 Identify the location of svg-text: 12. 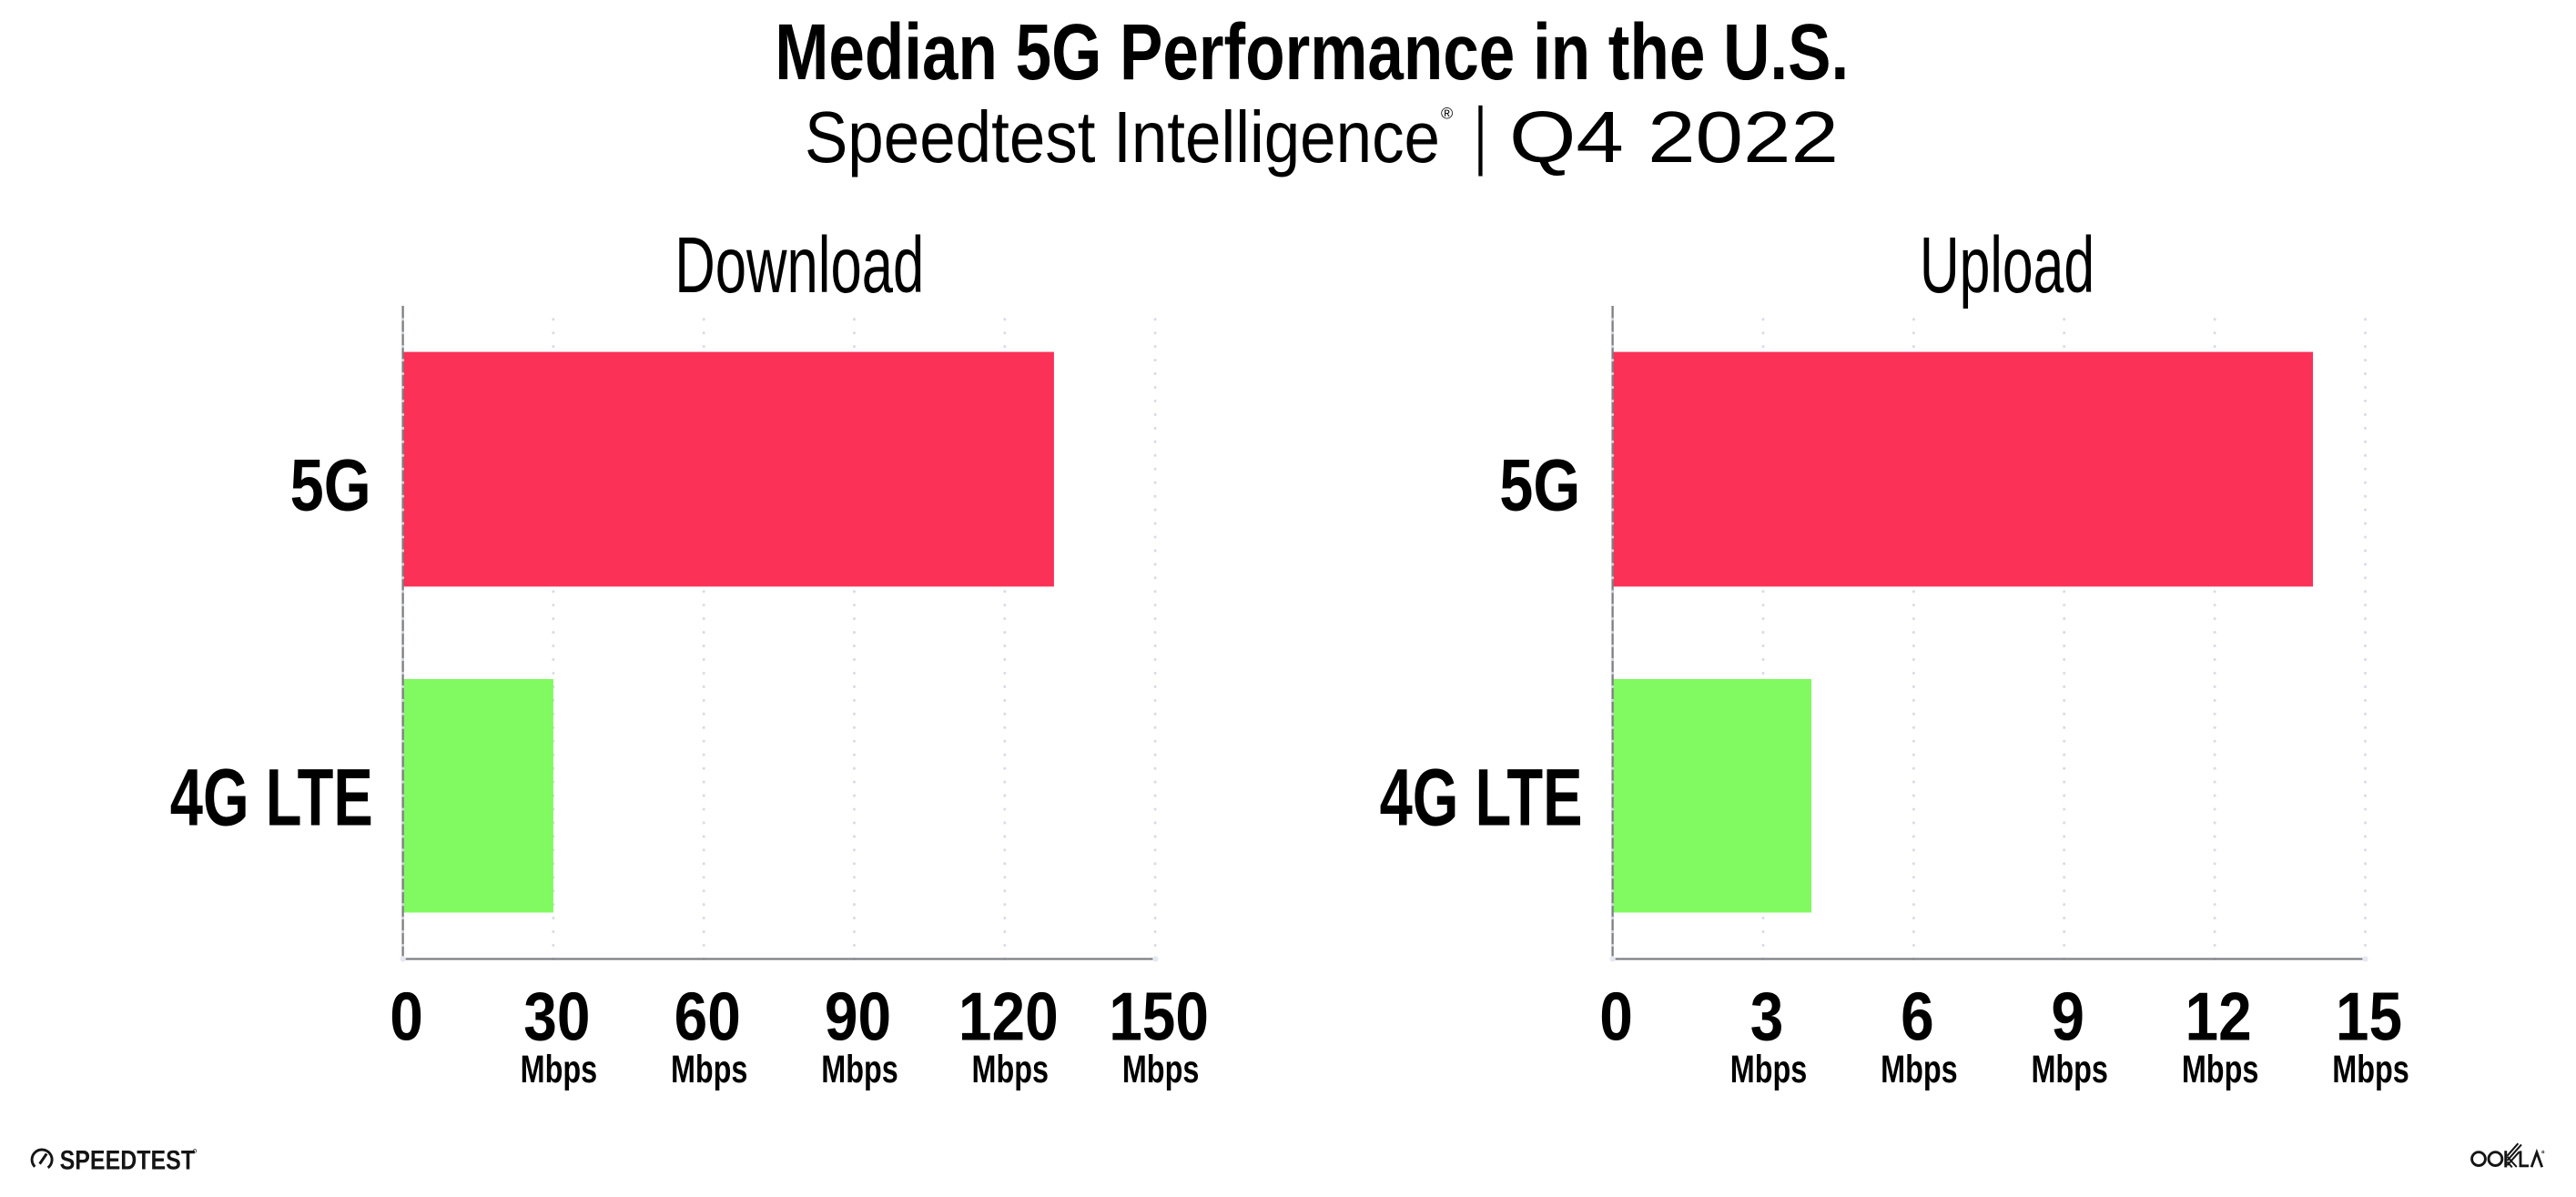
(2219, 1017).